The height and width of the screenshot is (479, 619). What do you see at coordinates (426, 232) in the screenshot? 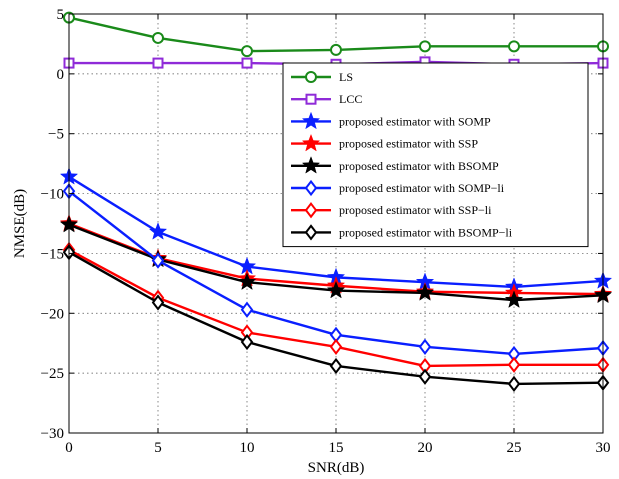
I see `legend-label: proposed estimator with BSOMP−li` at bounding box center [426, 232].